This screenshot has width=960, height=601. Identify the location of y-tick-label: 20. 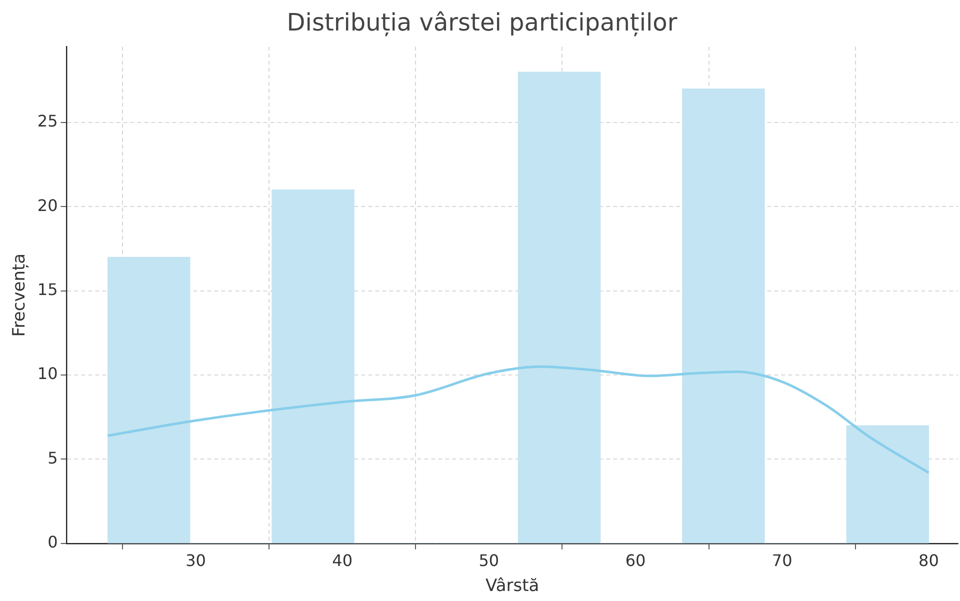
(47, 205).